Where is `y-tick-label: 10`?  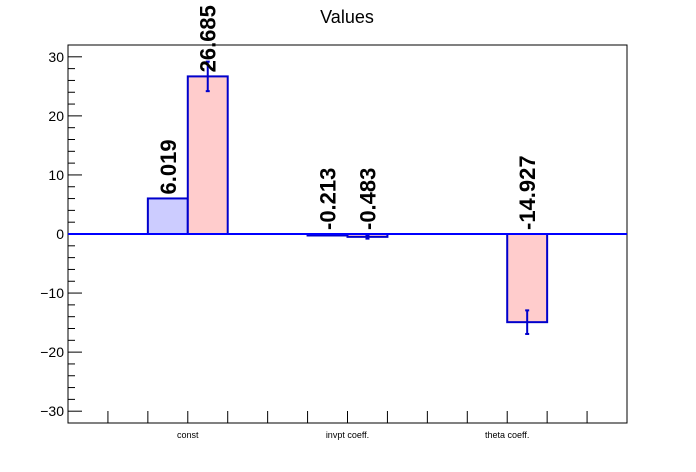
y-tick-label: 10 is located at coordinates (56, 175).